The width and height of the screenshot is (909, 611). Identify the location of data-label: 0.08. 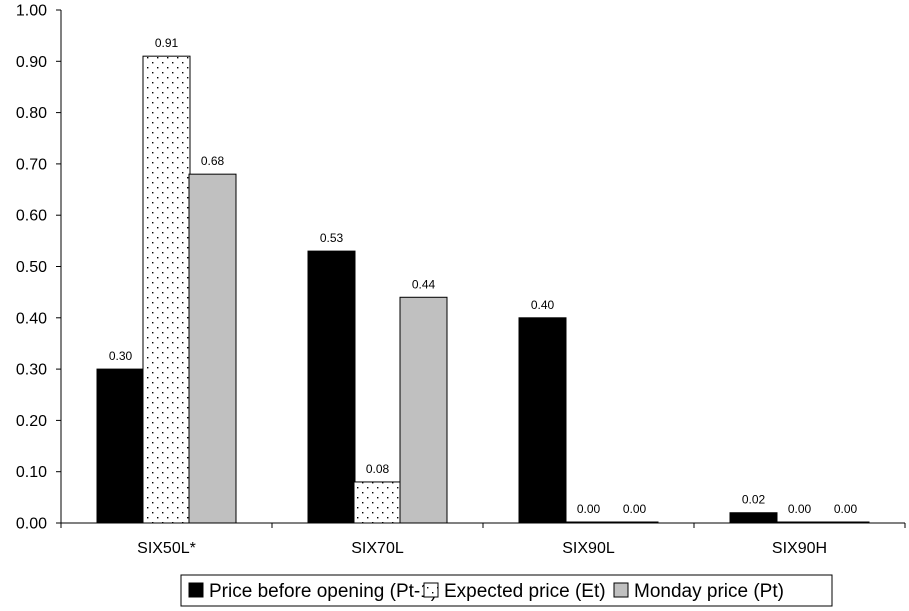
(378, 469).